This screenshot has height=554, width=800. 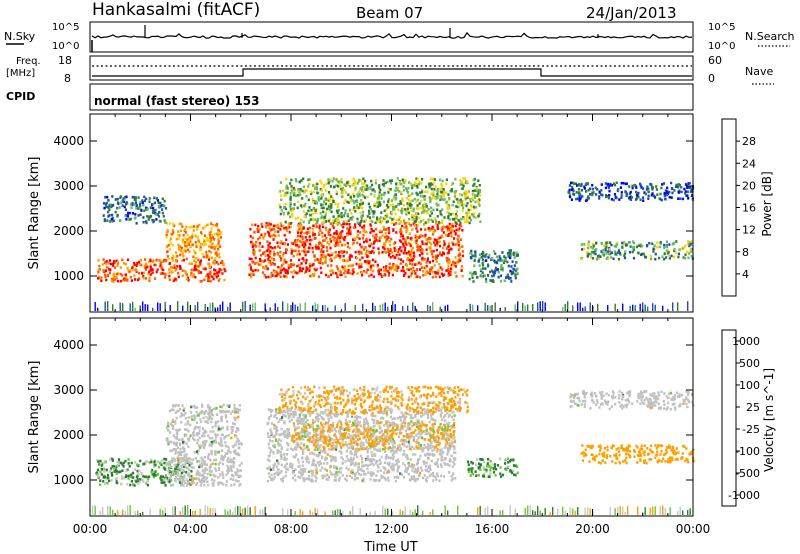 I want to click on freq-trace, so click(x=392, y=72).